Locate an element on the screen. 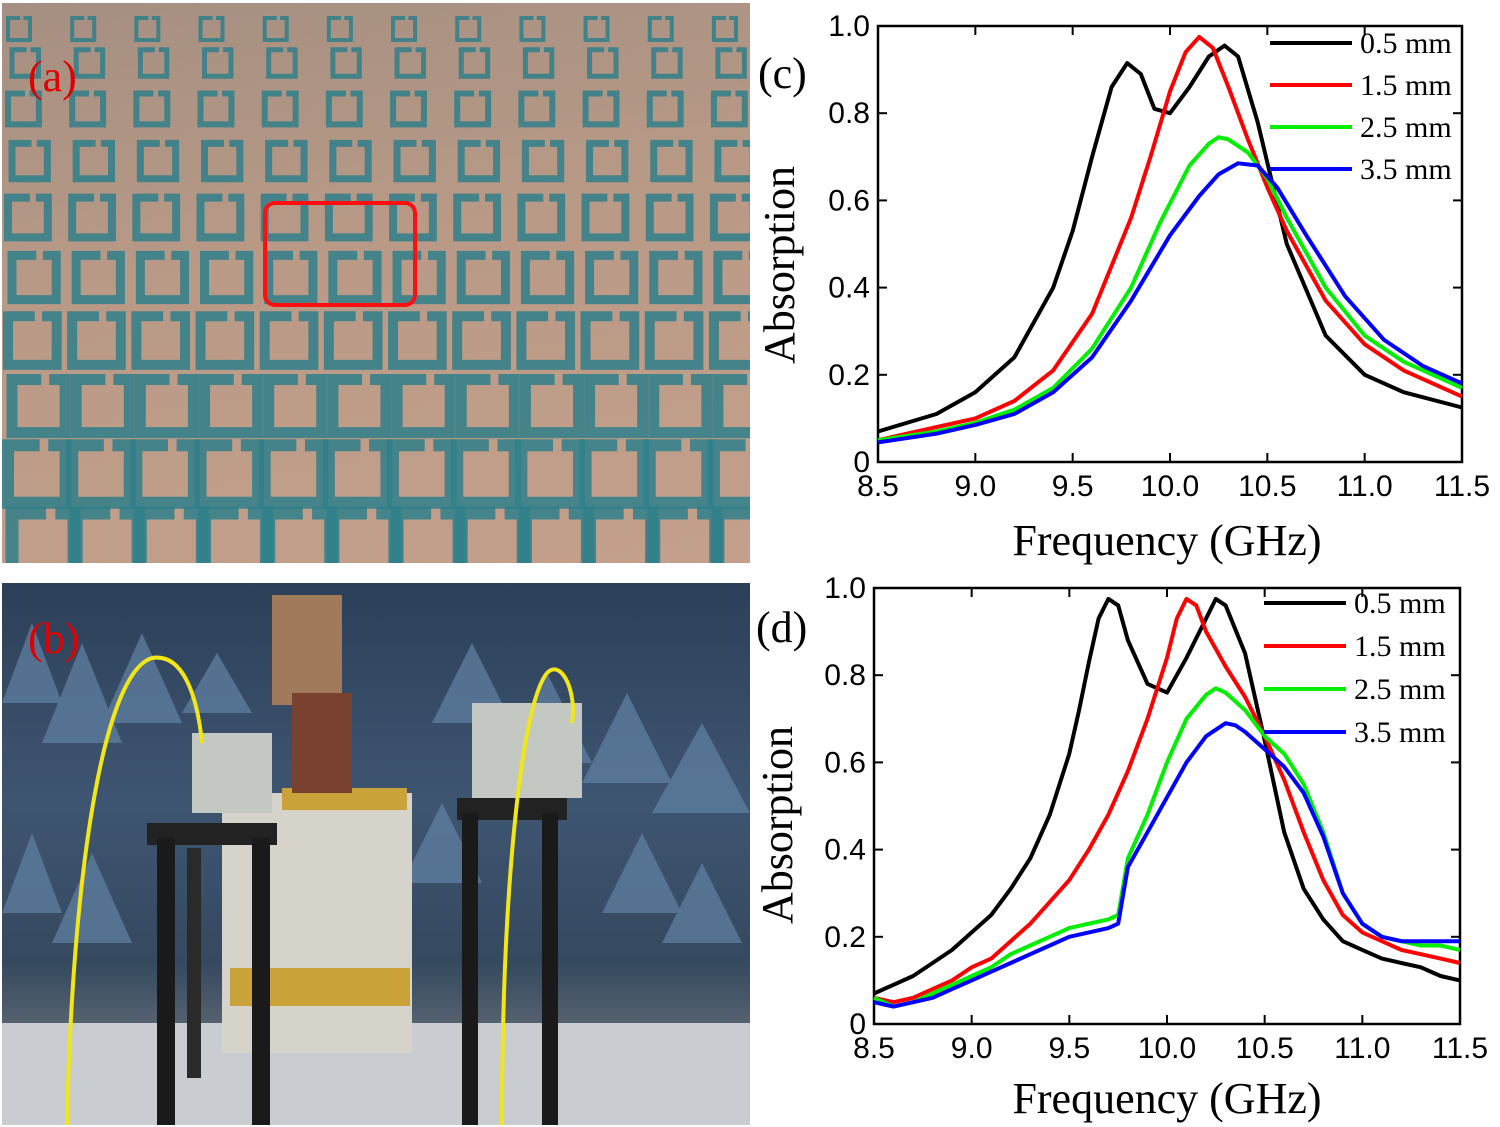  series-line-2-5-mm is located at coordinates (1170, 289).